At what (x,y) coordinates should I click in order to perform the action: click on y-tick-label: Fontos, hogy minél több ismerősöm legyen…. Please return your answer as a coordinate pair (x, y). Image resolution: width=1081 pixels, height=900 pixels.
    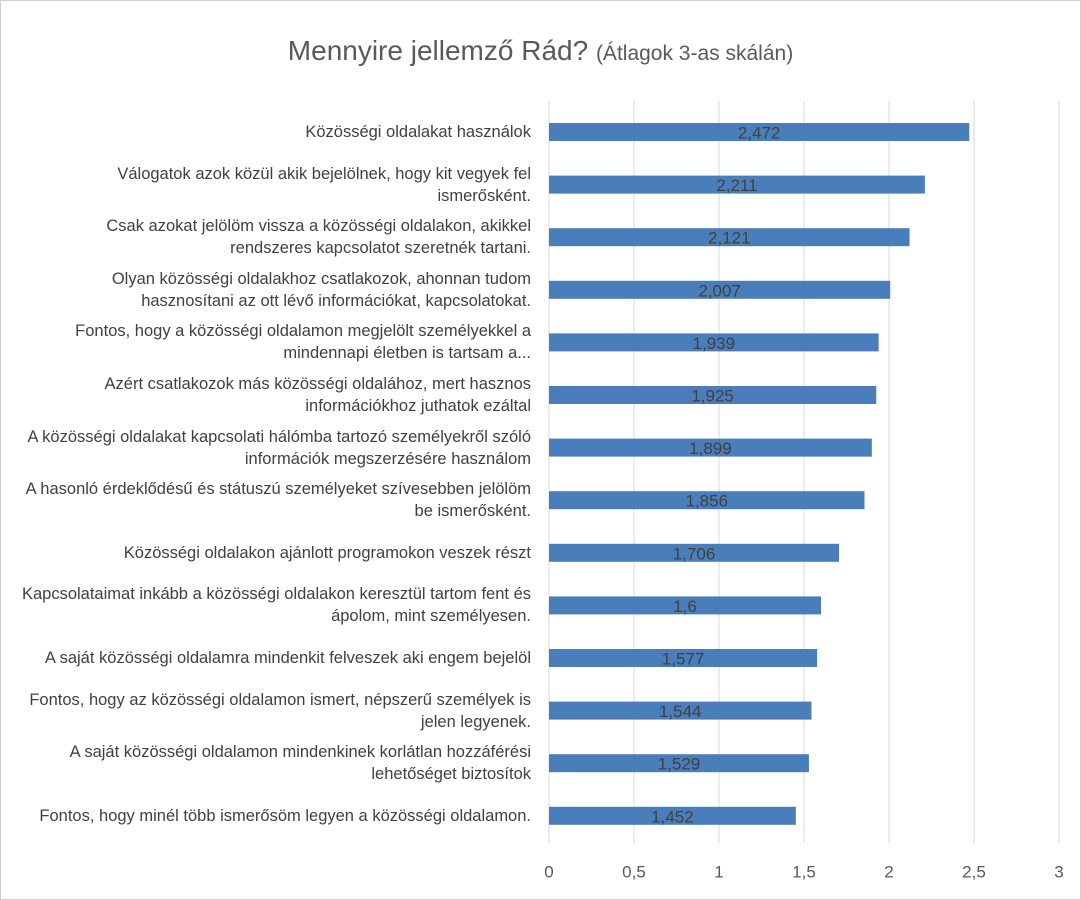
    Looking at the image, I should click on (285, 815).